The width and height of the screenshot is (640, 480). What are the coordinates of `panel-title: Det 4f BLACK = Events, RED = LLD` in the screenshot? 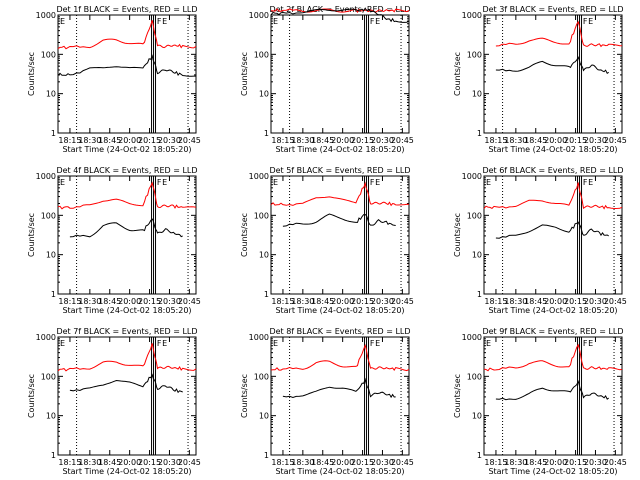 It's located at (126, 170).